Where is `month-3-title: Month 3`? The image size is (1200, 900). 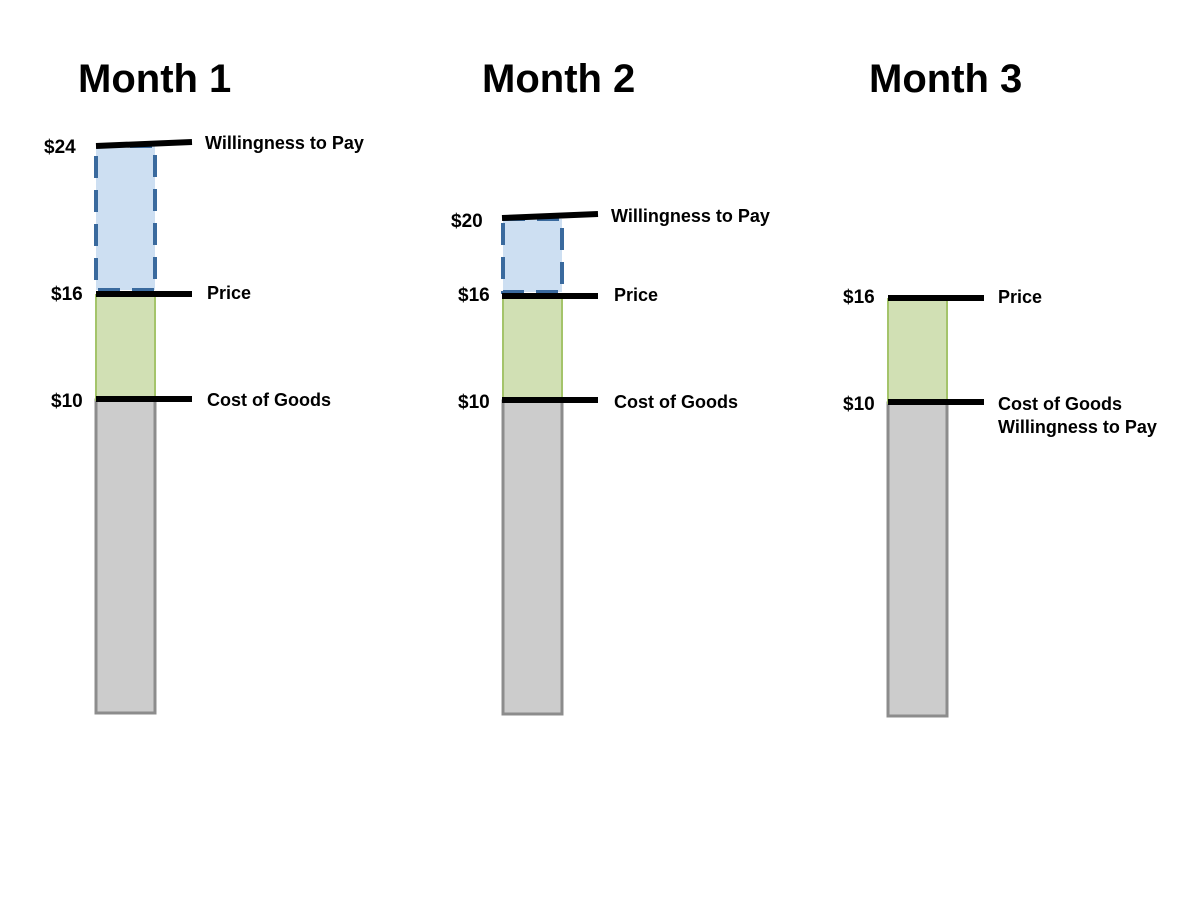
month-3-title: Month 3 is located at coordinates (945, 79).